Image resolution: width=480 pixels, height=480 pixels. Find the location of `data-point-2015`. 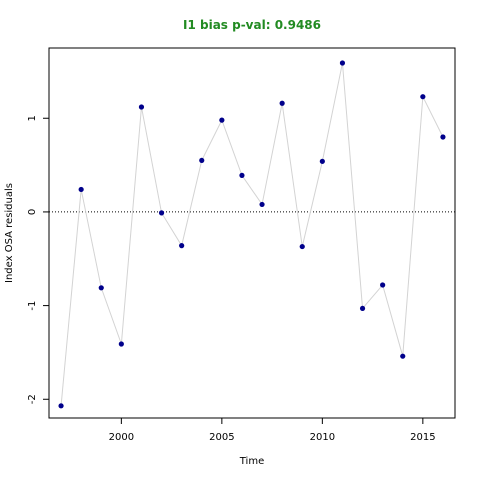

data-point-2015 is located at coordinates (423, 97).